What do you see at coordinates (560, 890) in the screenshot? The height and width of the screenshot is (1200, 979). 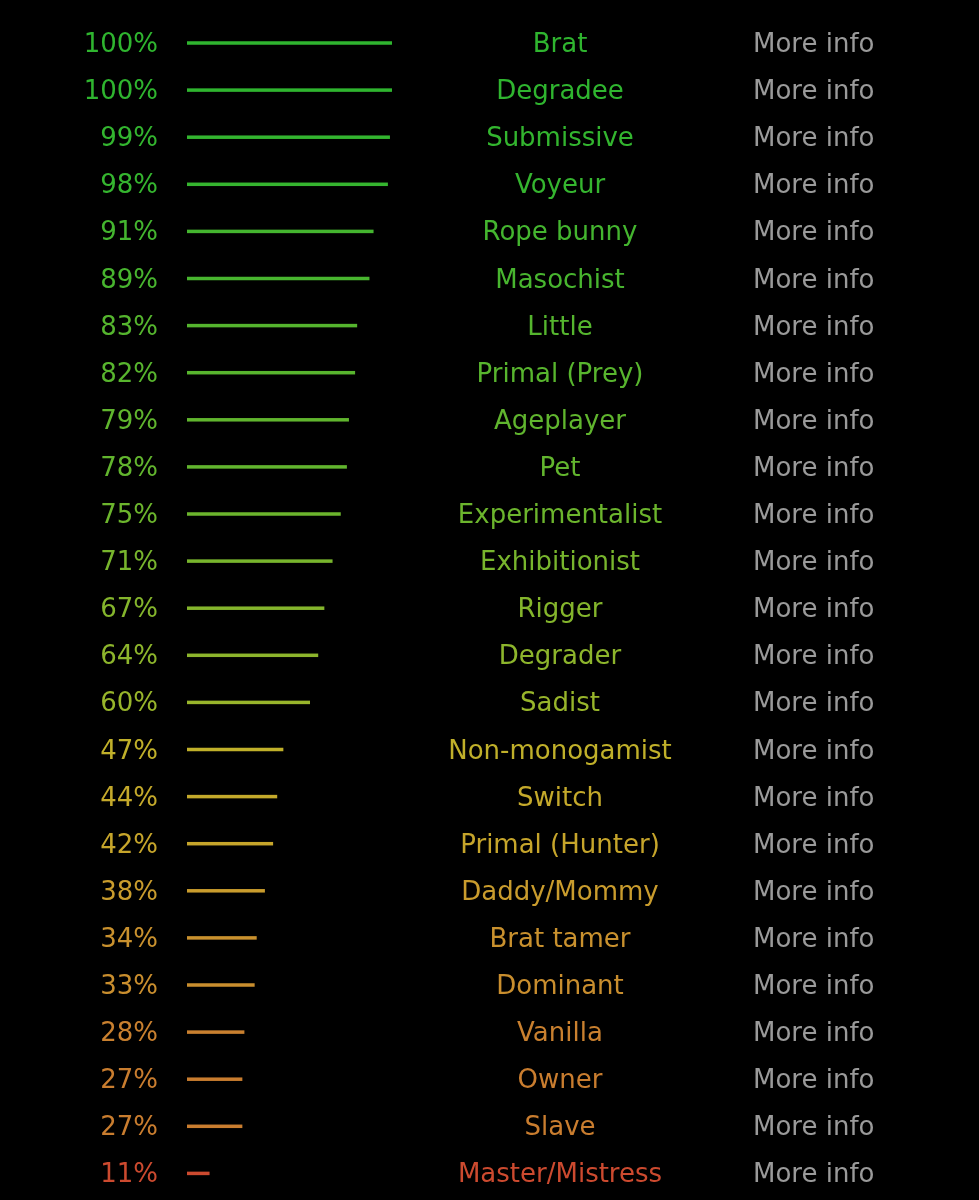 I see `y-tick-label: Daddy/Mommy` at bounding box center [560, 890].